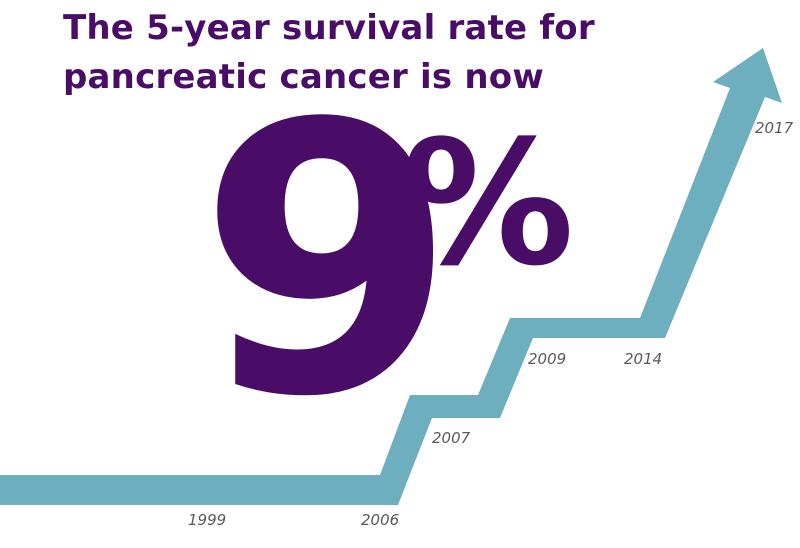 This screenshot has width=800, height=548. Describe the element at coordinates (488, 203) in the screenshot. I see `percent-sign: %` at that location.